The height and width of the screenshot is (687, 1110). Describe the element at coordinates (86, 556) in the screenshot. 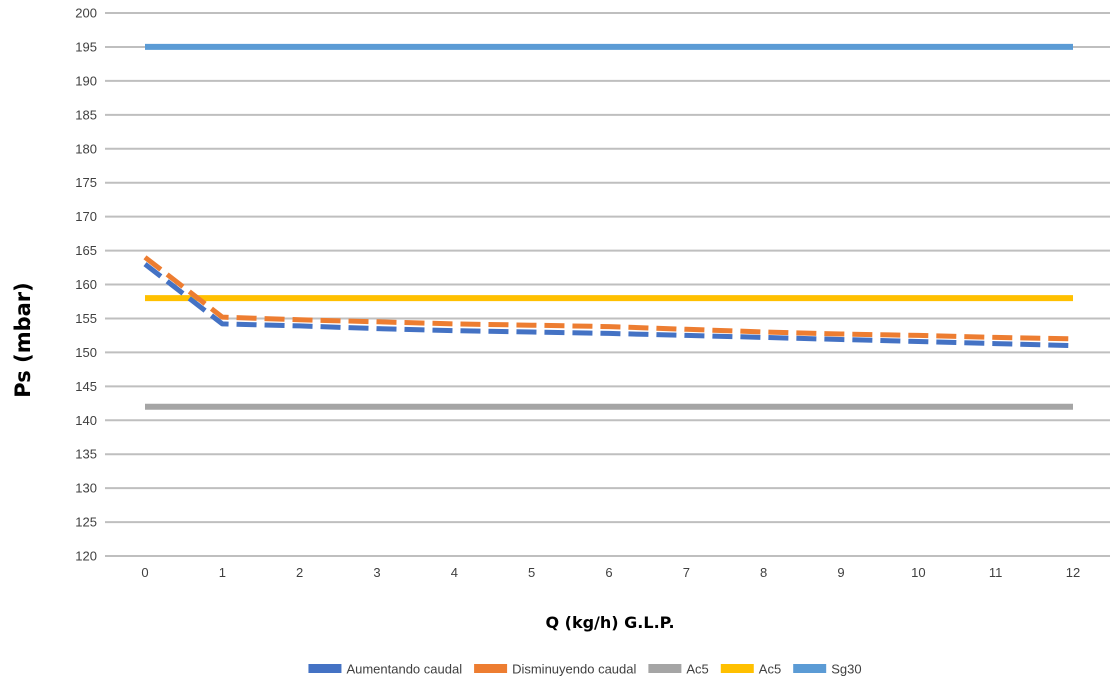

I see `y-tick-label: 120` at that location.